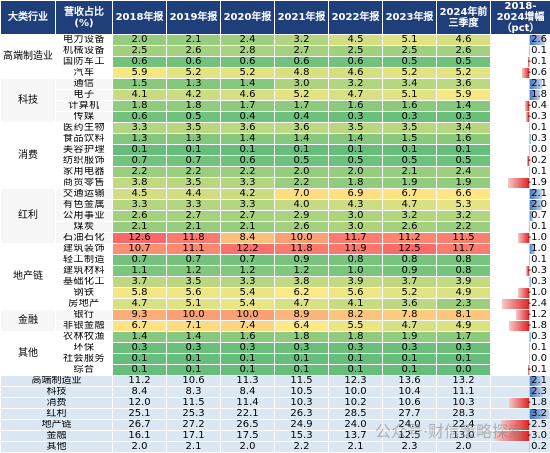  I want to click on value-cell: 0.3, so click(302, 348).